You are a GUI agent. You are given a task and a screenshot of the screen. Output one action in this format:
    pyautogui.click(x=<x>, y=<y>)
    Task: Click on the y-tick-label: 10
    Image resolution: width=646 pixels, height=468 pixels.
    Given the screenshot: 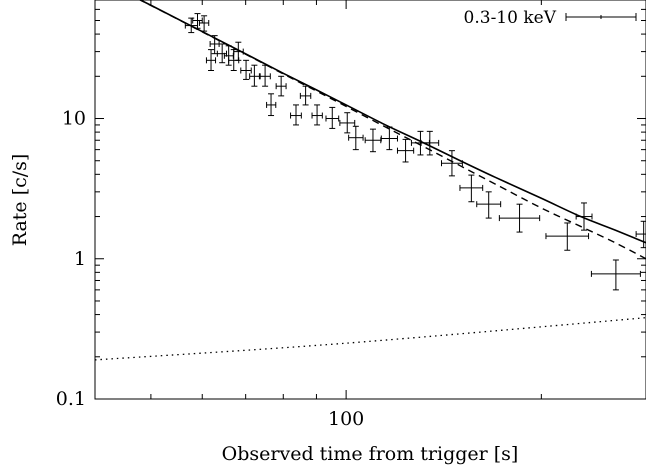 What is the action you would take?
    pyautogui.click(x=74, y=119)
    